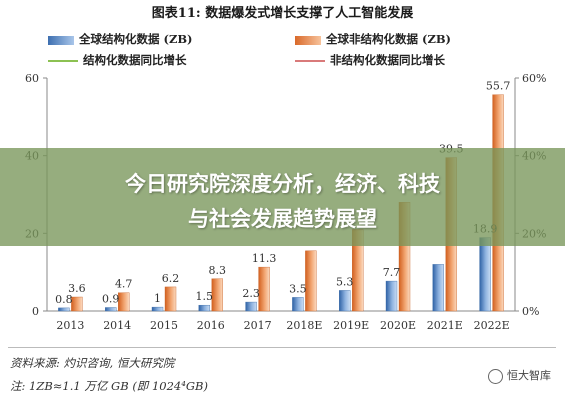 This screenshot has width=565, height=400. Describe the element at coordinates (445, 325) in the screenshot. I see `x-tick-label: 2021E` at that location.